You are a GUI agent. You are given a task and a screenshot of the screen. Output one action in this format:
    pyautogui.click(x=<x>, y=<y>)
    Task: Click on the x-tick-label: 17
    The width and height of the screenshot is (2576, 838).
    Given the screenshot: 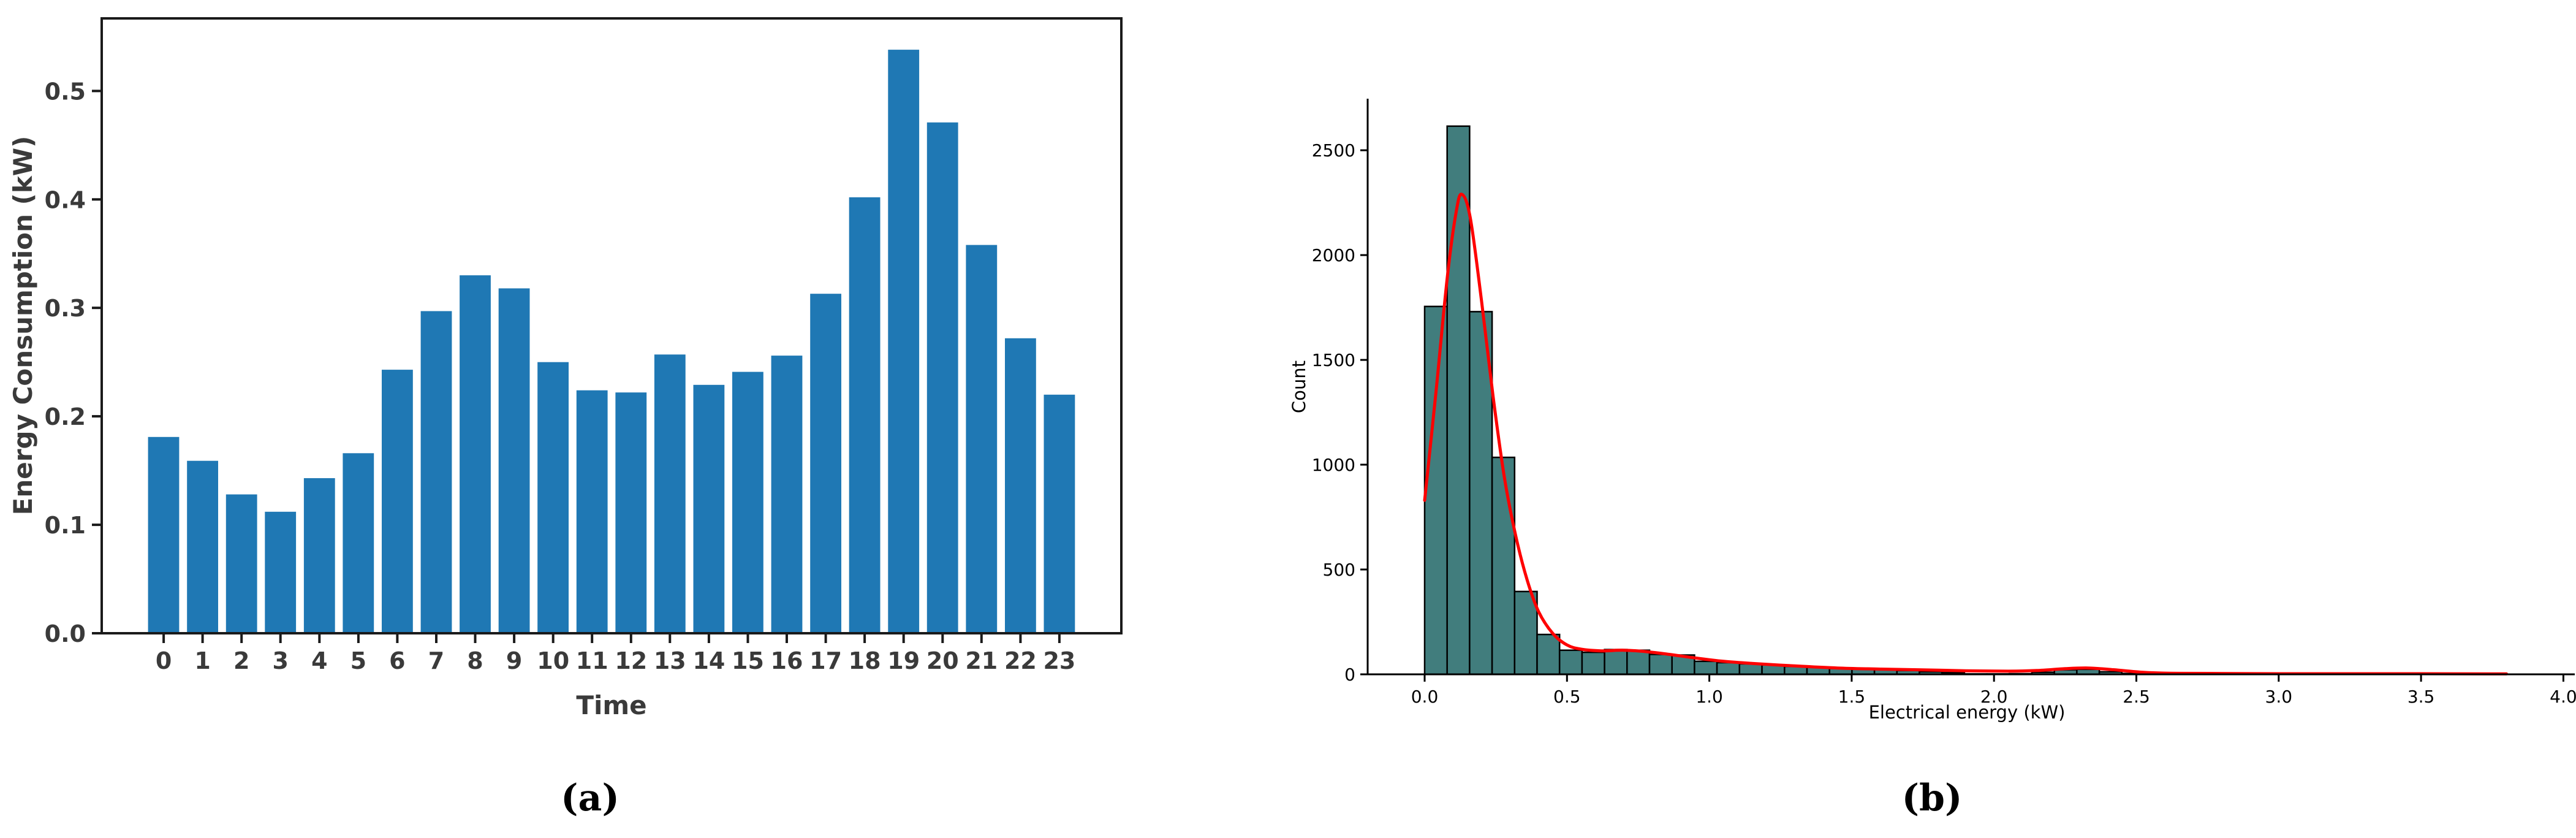 What is the action you would take?
    pyautogui.click(x=826, y=660)
    